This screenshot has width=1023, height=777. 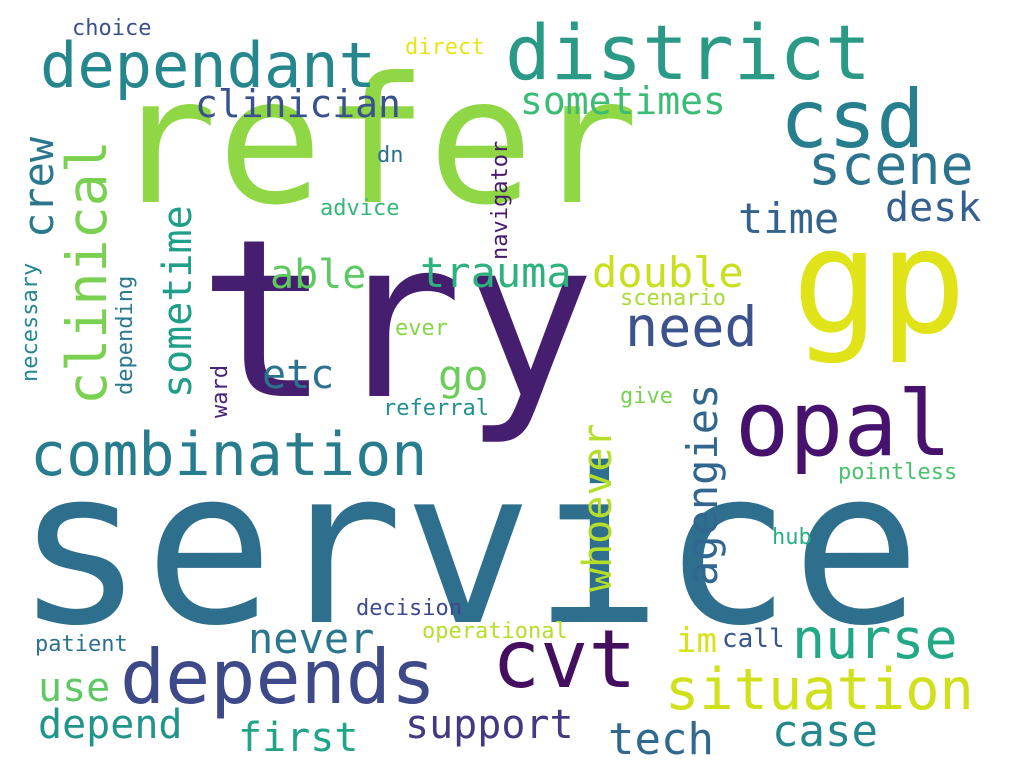 What do you see at coordinates (875, 639) in the screenshot?
I see `word-nurse: nurse` at bounding box center [875, 639].